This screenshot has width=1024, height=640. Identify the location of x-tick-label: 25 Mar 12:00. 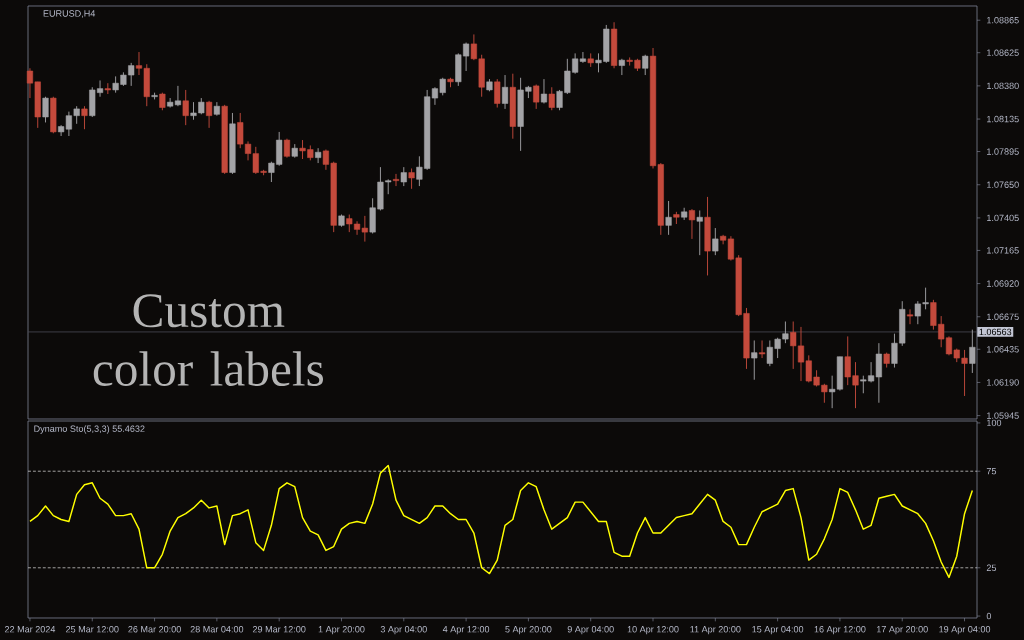
(92, 629).